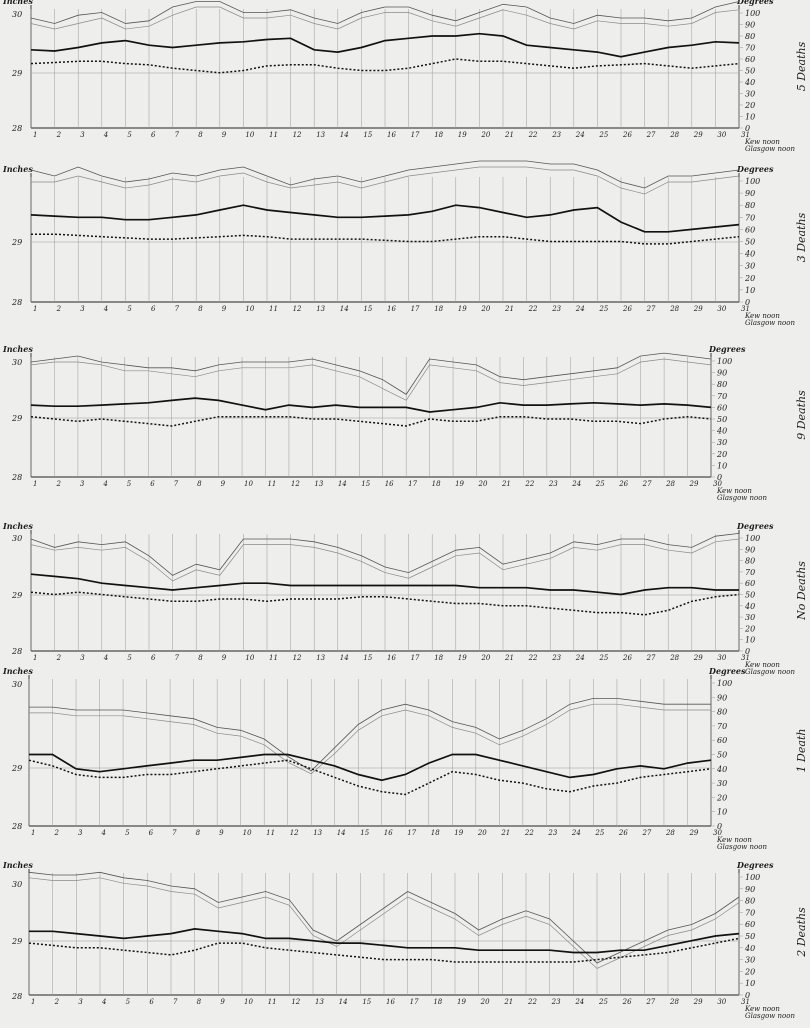 This screenshot has height=1028, width=810. What do you see at coordinates (801, 751) in the screenshot?
I see `deaths-count-label: 1 Death` at bounding box center [801, 751].